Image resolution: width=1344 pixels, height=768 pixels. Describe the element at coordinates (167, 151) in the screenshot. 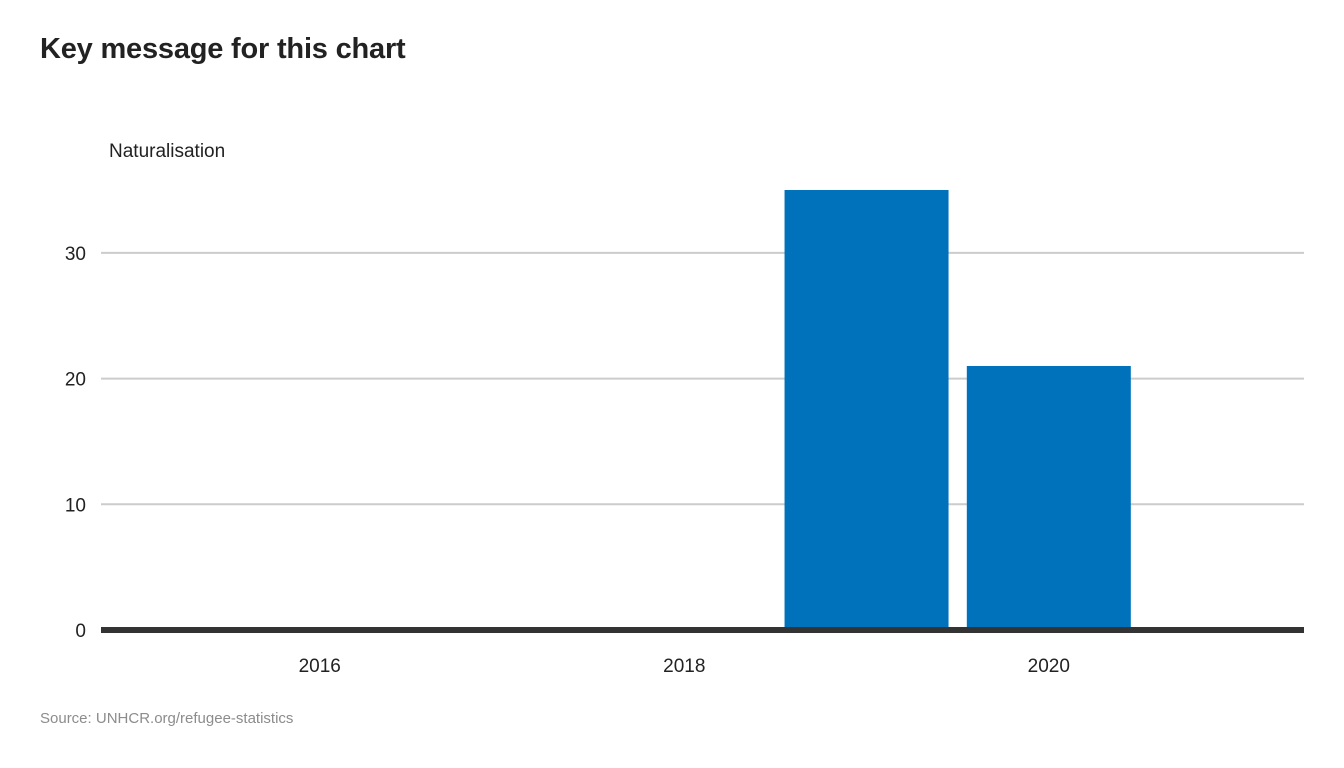

I see `y-axis-label: Naturalisation` at that location.